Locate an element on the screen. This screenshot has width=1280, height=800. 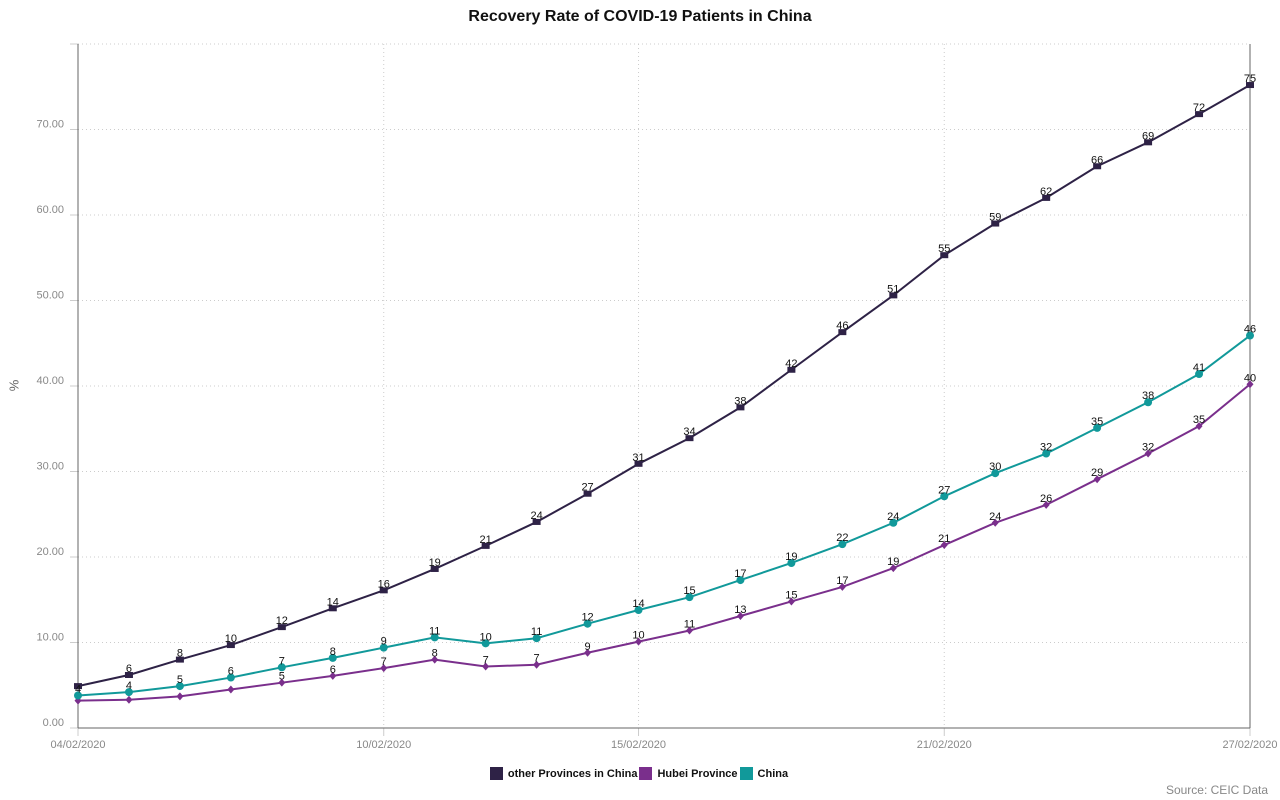
data-label: 35 is located at coordinates (1097, 422).